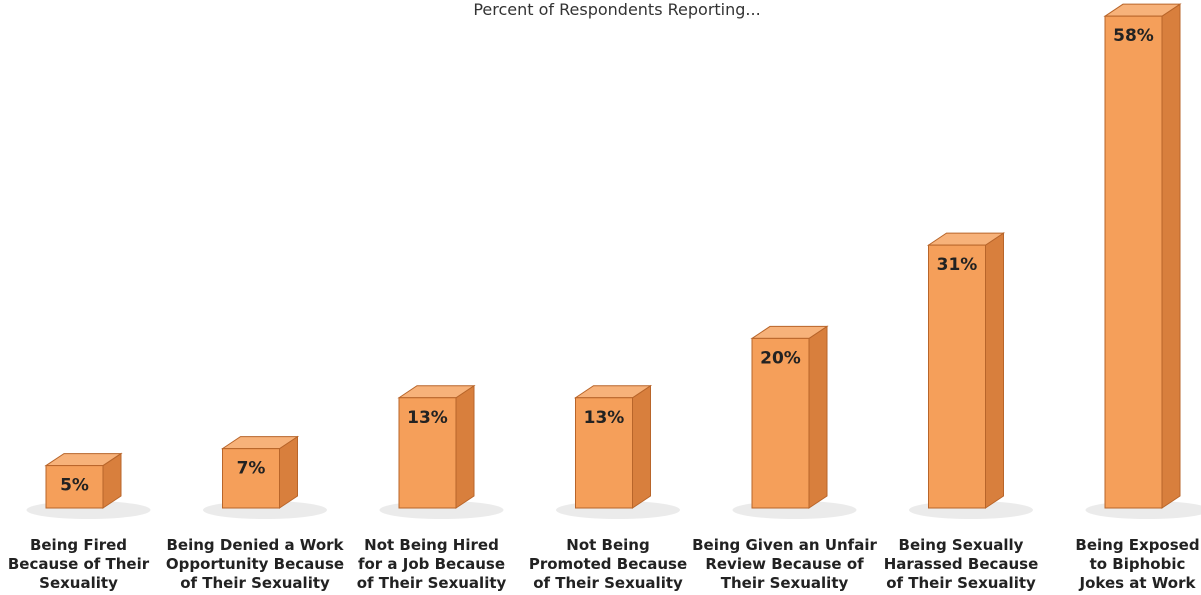 This screenshot has height=595, width=1201. I want to click on bar-5: 20%, so click(789, 417).